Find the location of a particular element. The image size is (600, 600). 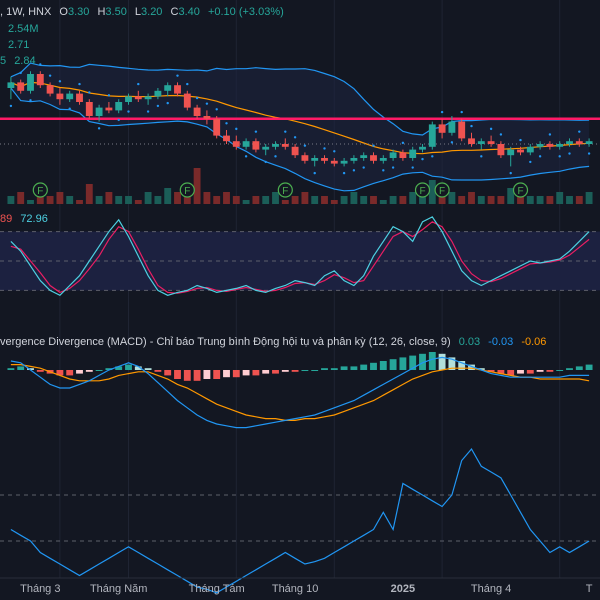

indicator2-value: 2.71 is located at coordinates (19, 45).